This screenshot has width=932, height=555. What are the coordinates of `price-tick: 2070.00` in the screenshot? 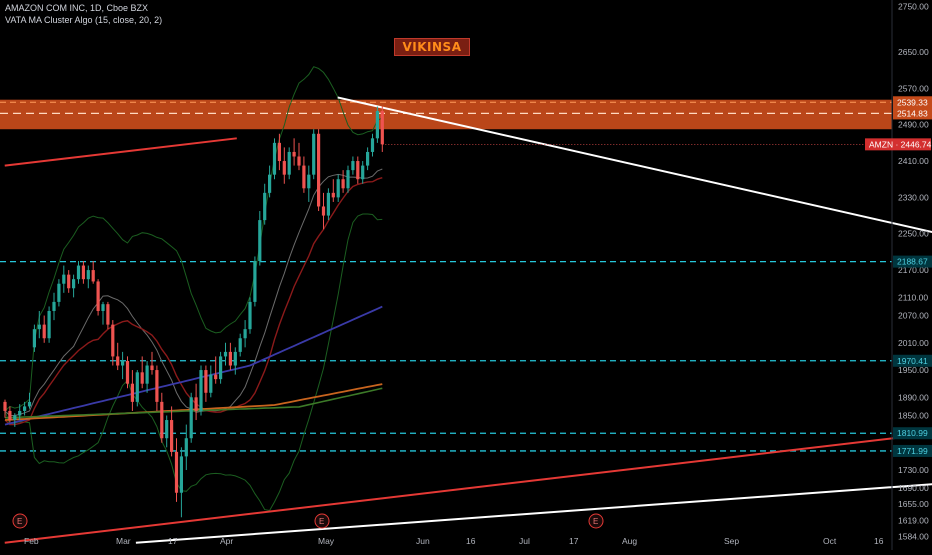 It's located at (913, 316).